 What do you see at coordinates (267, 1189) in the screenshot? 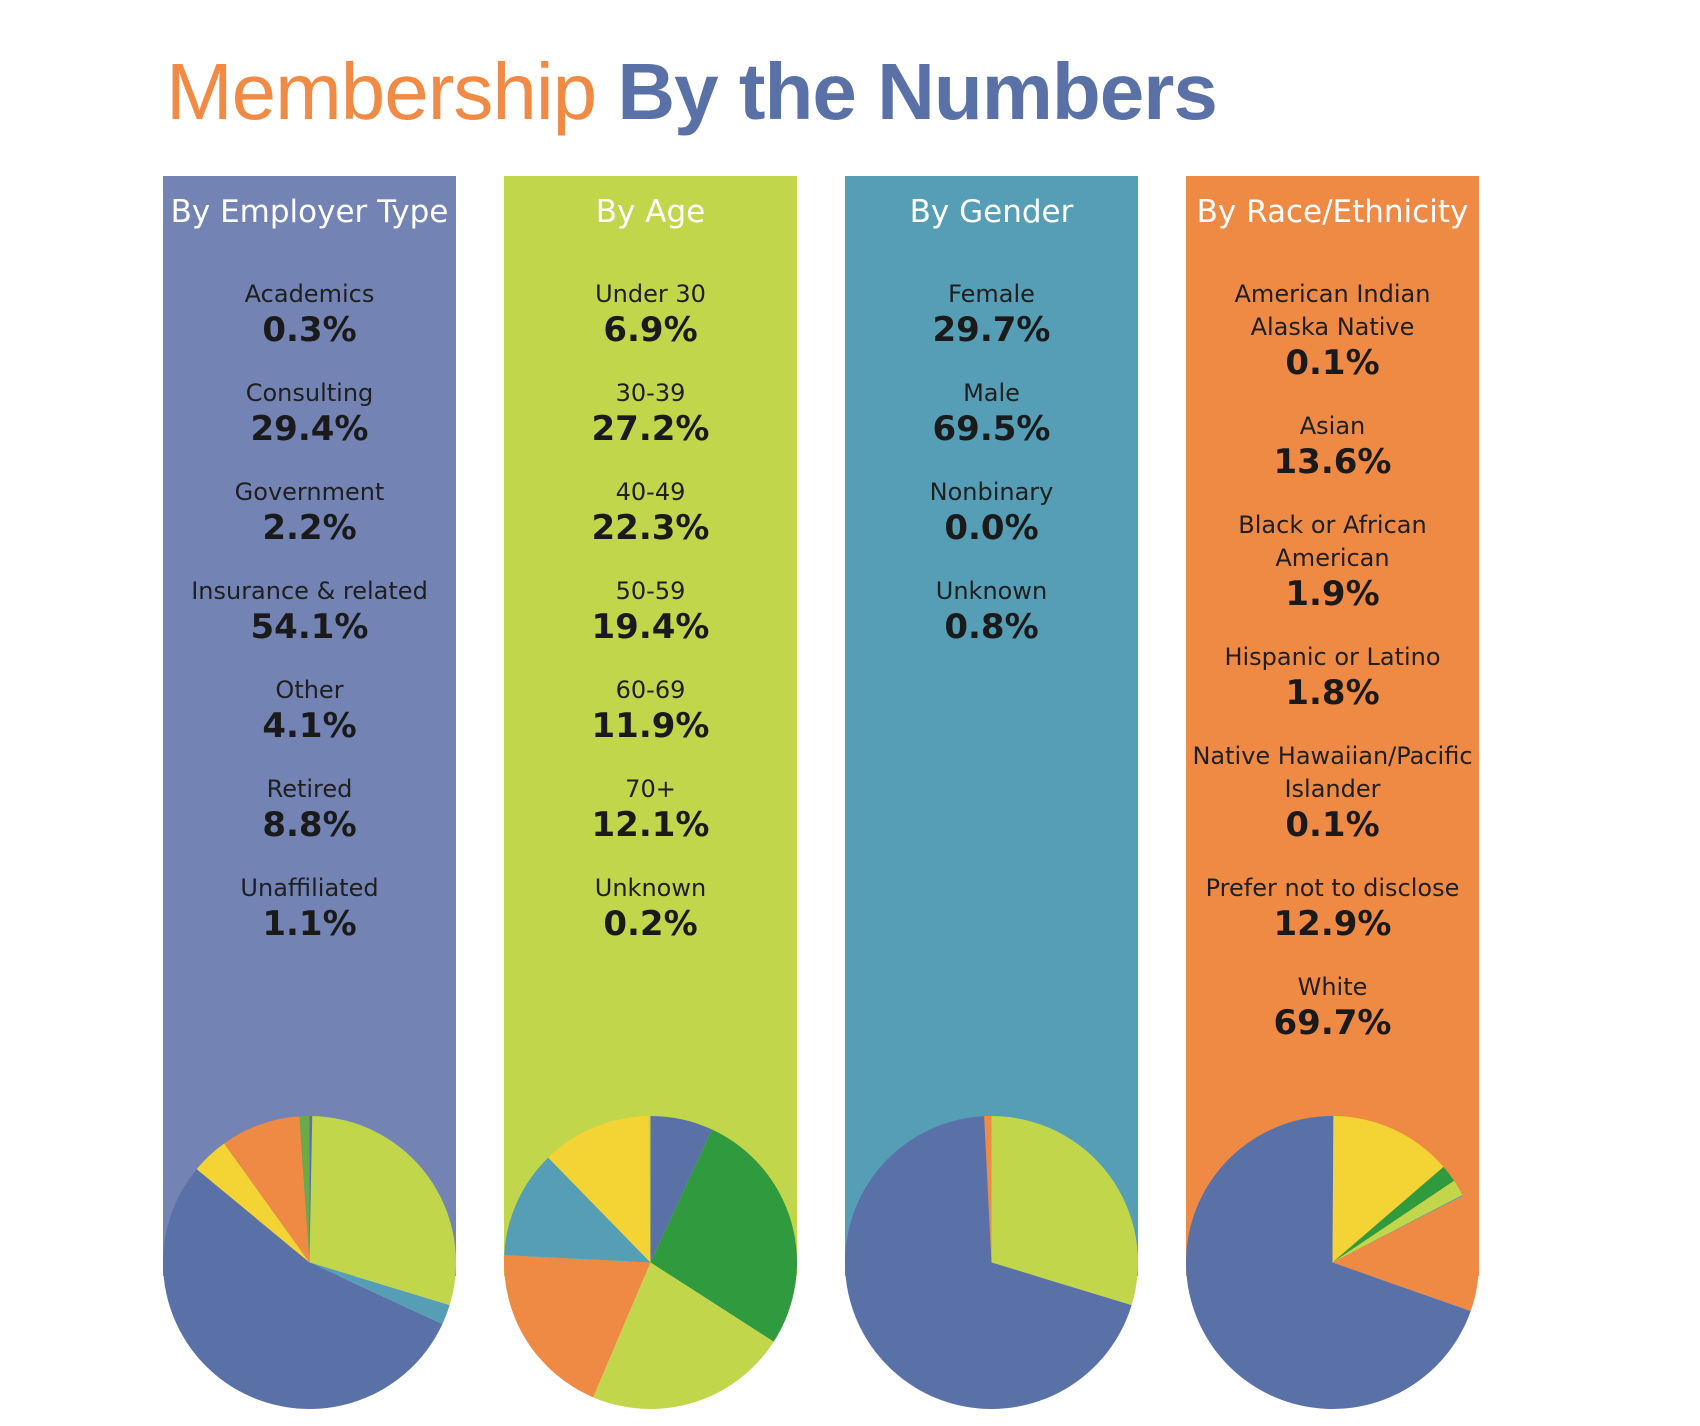
I see `pie-slice-retired` at bounding box center [267, 1189].